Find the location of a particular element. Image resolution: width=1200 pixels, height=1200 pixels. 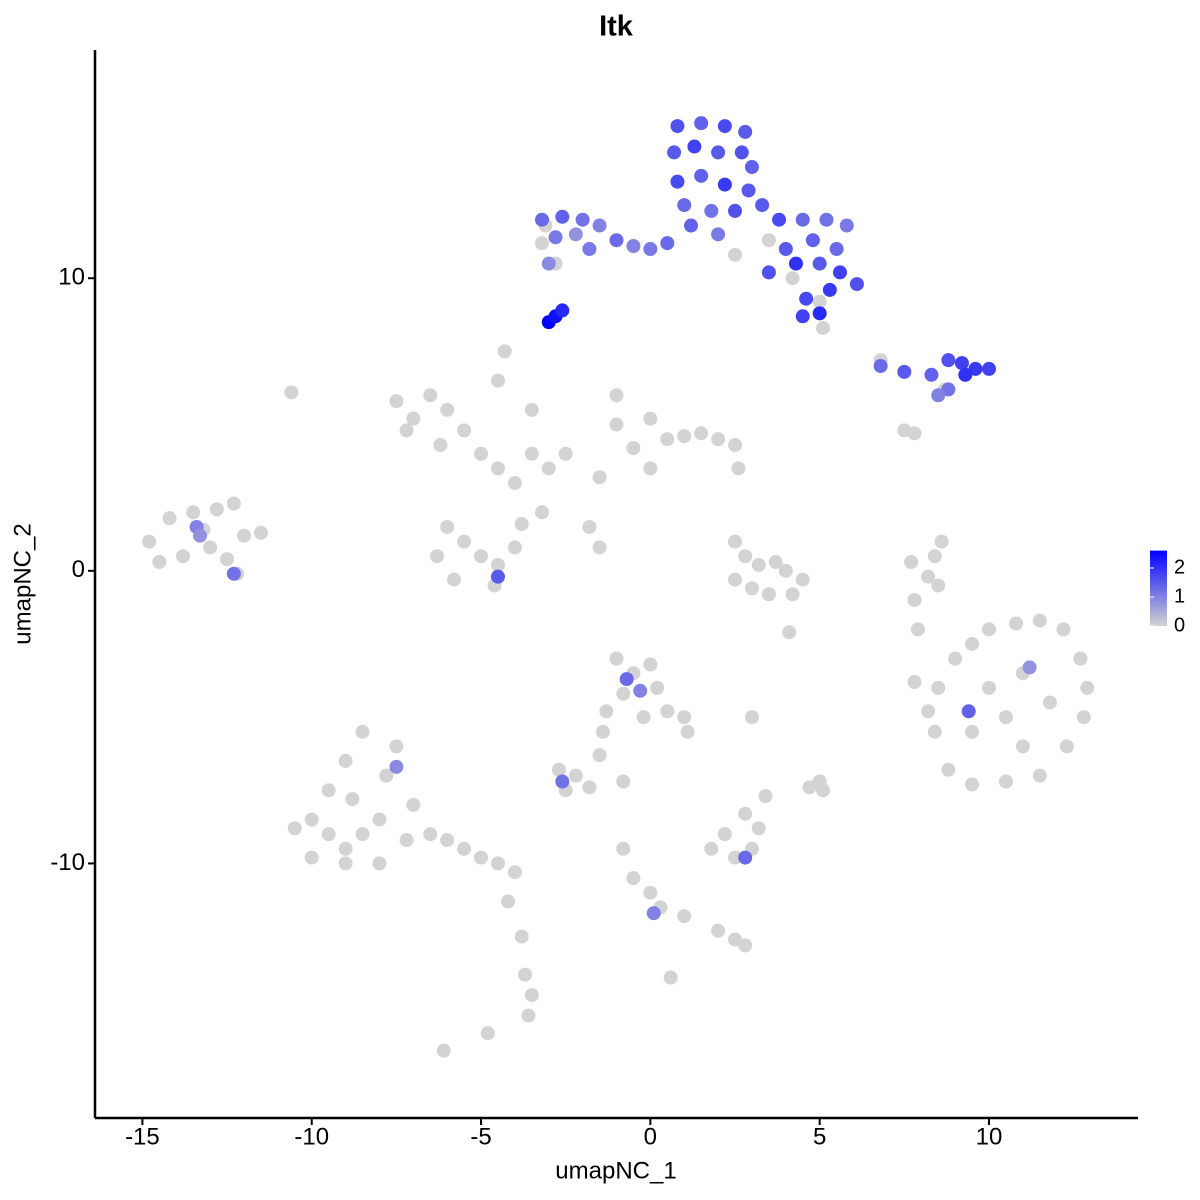

chart-title: Itk is located at coordinates (616, 27).